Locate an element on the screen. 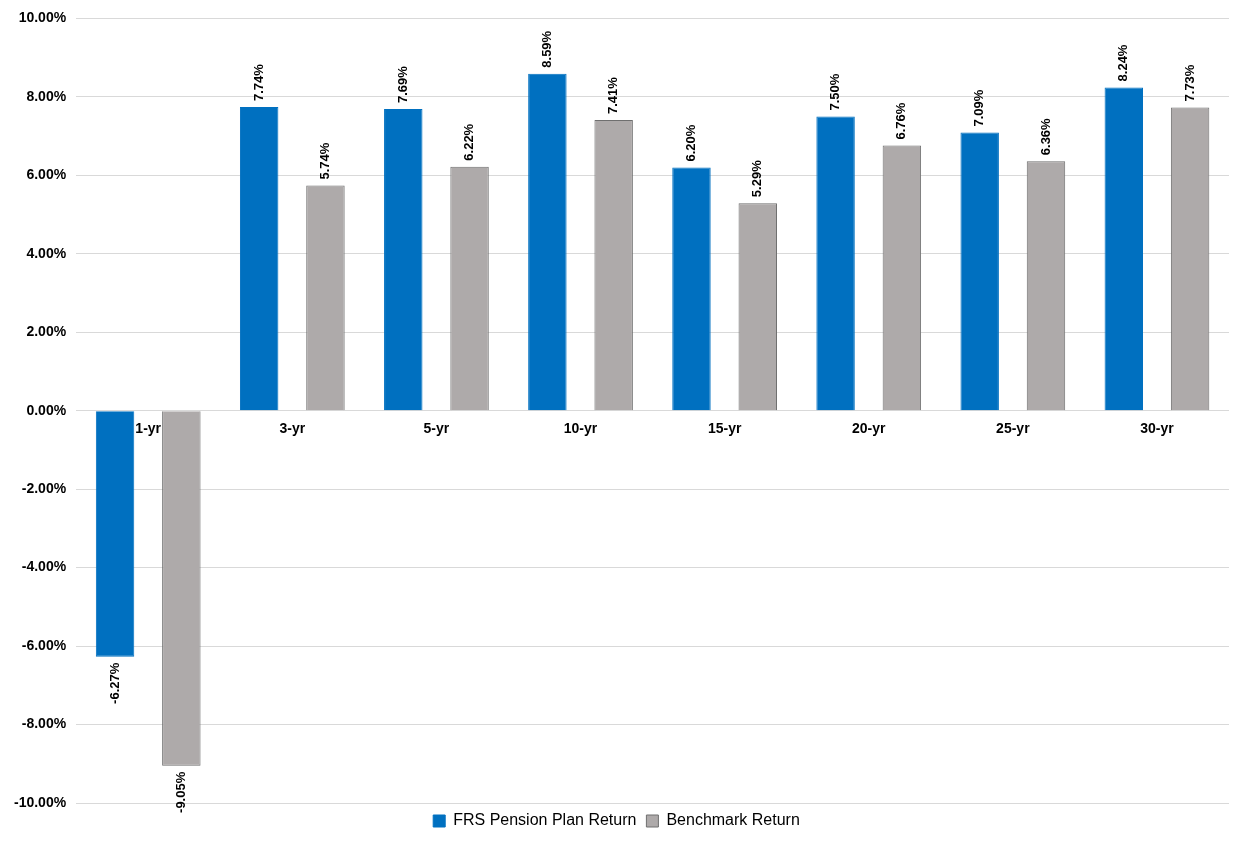  y-tick-label: 4.00% is located at coordinates (46, 252).